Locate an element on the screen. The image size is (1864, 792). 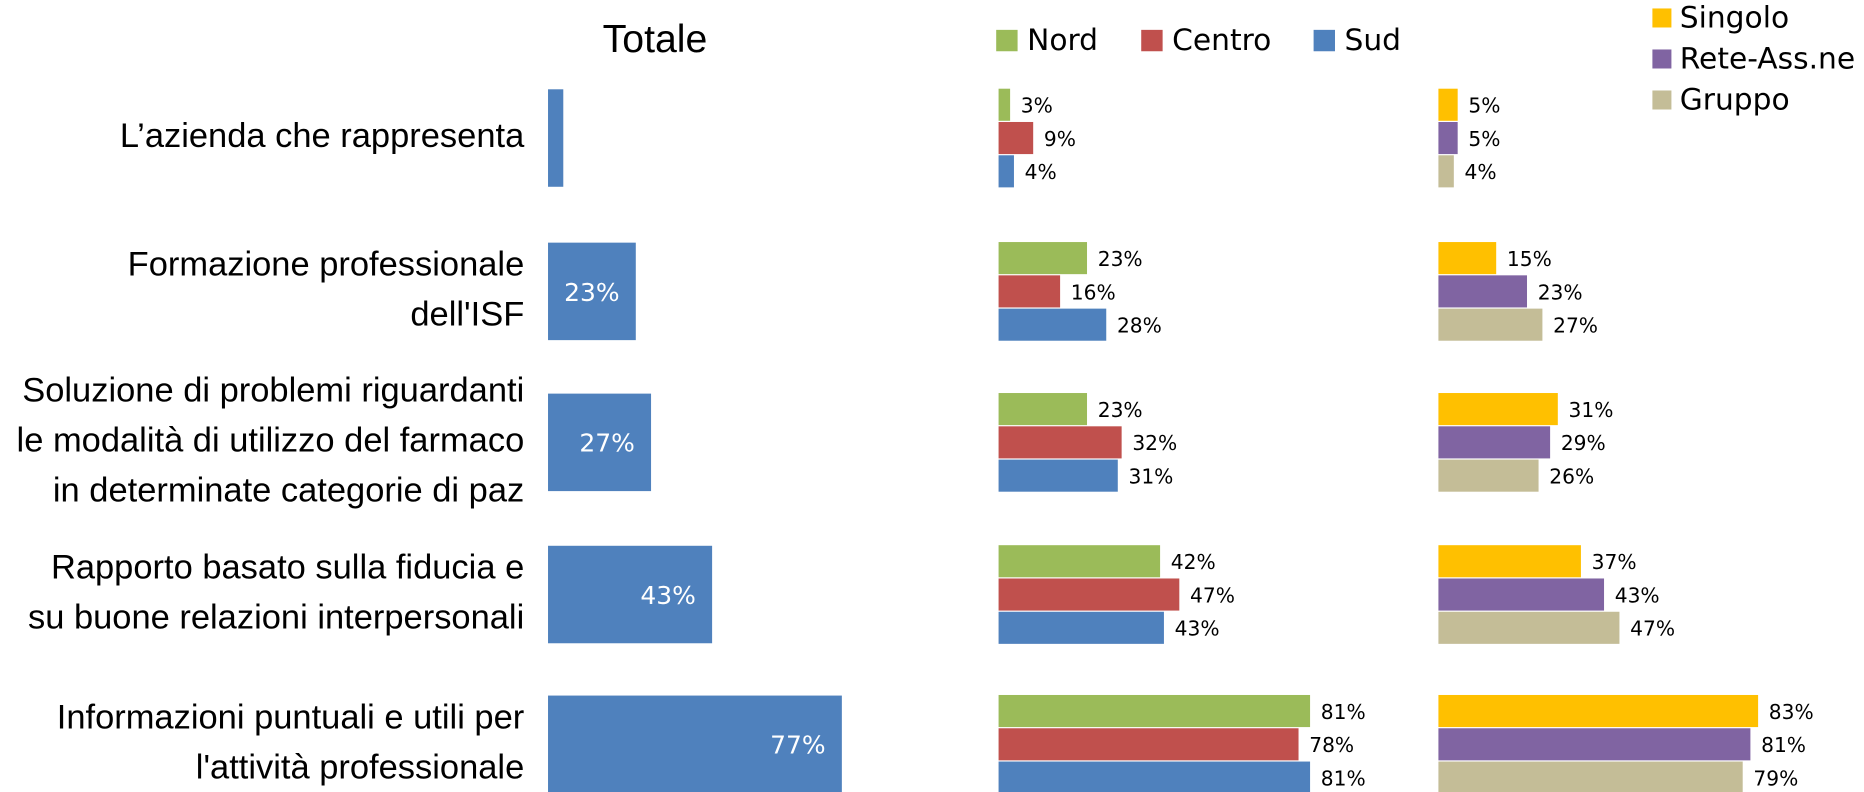
value-label: 32% is located at coordinates (1154, 443).